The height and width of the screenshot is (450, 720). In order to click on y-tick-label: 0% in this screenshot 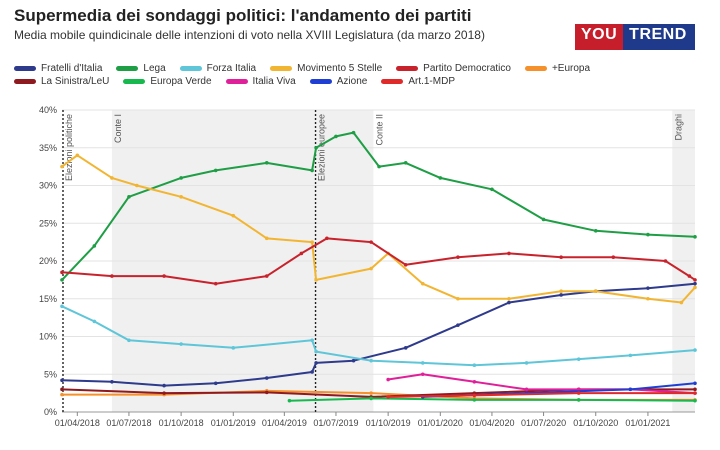, I will do `click(50, 412)`.